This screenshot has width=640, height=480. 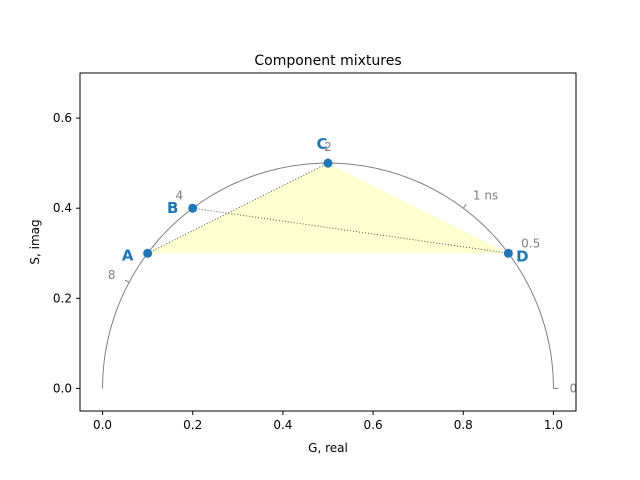 What do you see at coordinates (328, 147) in the screenshot?
I see `lifetime-tick-label: 2` at bounding box center [328, 147].